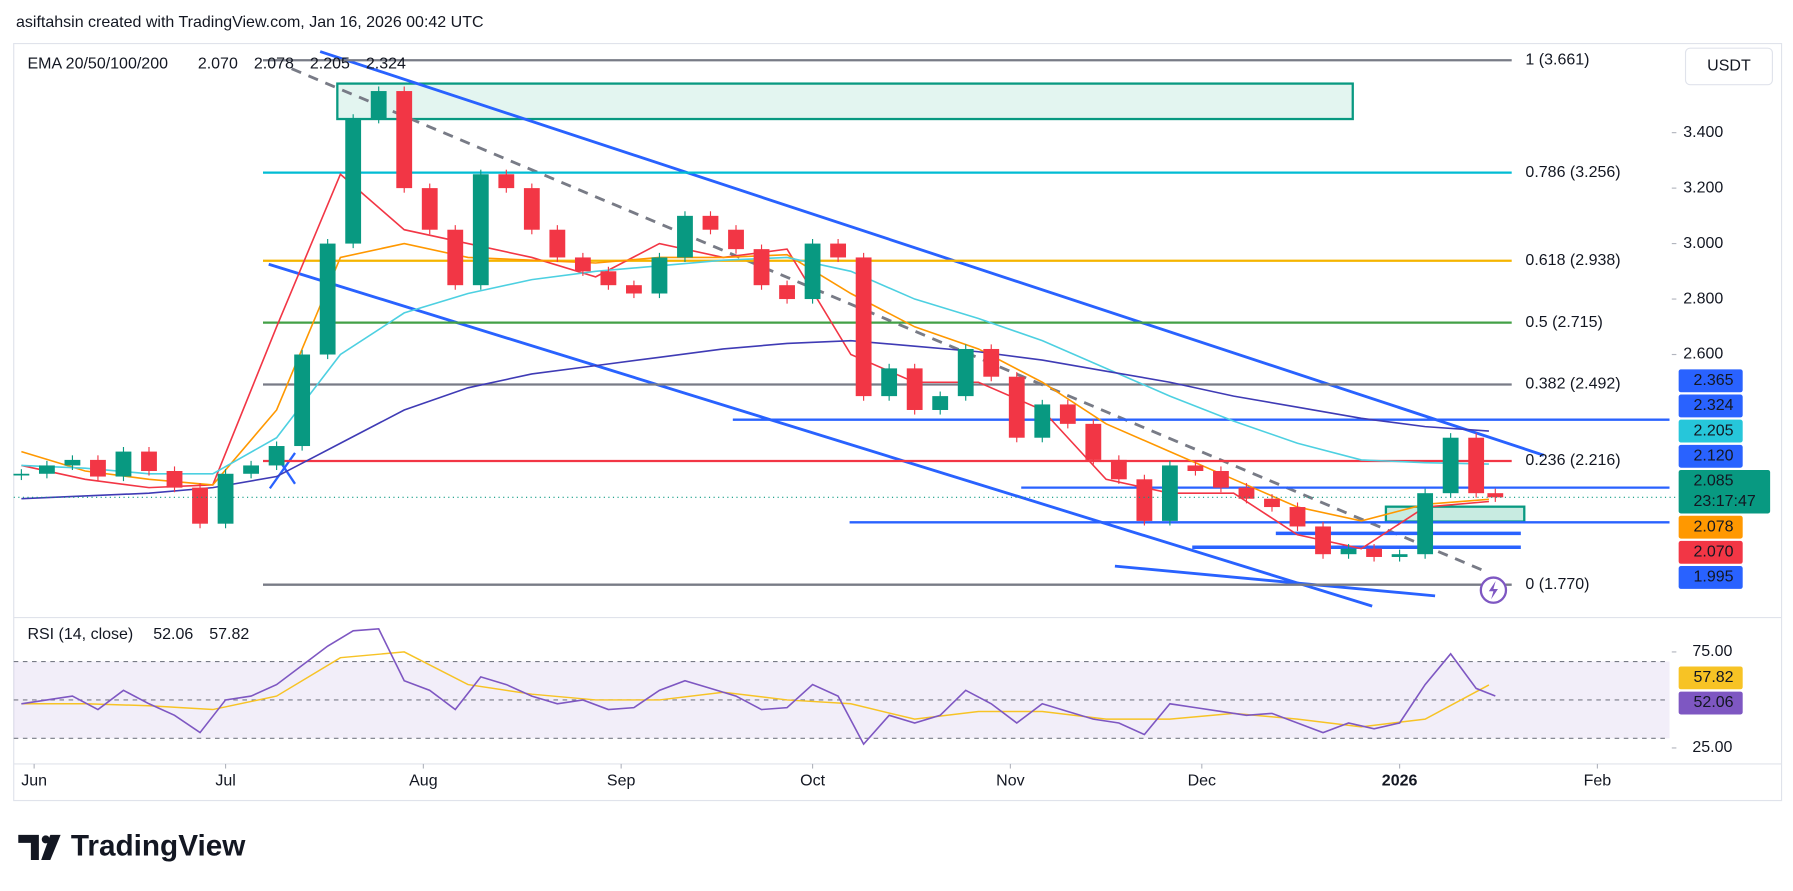 Image resolution: width=1793 pixels, height=891 pixels. What do you see at coordinates (1703, 354) in the screenshot?
I see `y-tick-label: 2.600` at bounding box center [1703, 354].